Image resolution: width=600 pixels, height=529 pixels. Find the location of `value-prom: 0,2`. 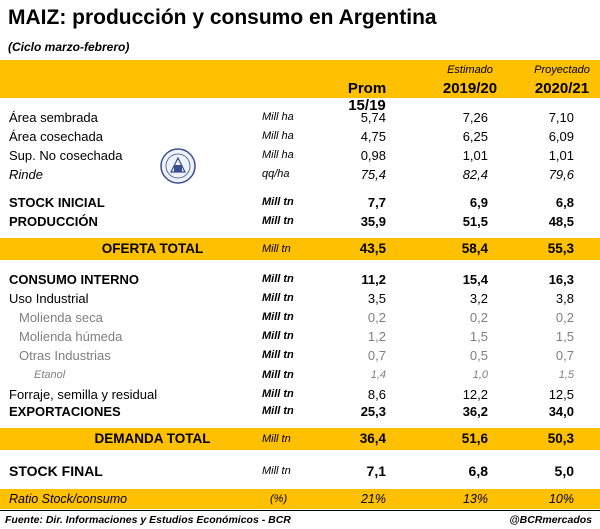

value-prom: 0,2 is located at coordinates (376, 317).